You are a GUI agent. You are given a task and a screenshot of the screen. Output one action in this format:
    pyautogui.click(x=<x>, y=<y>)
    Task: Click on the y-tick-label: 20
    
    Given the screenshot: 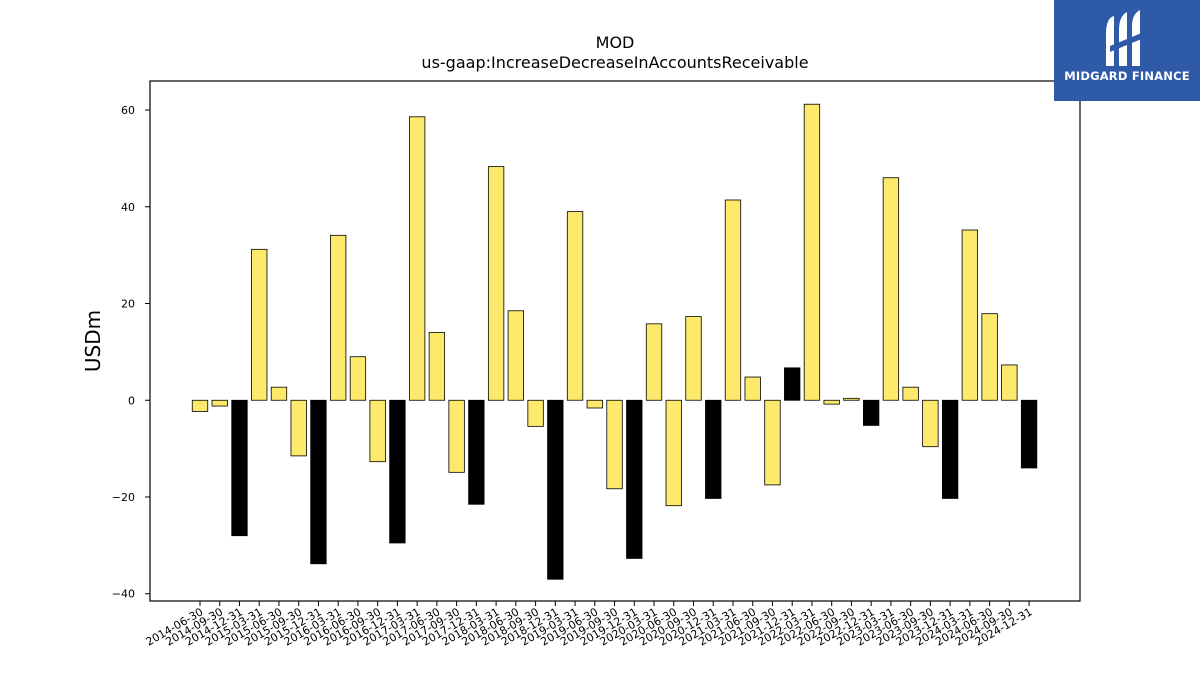 What is the action you would take?
    pyautogui.click(x=128, y=304)
    